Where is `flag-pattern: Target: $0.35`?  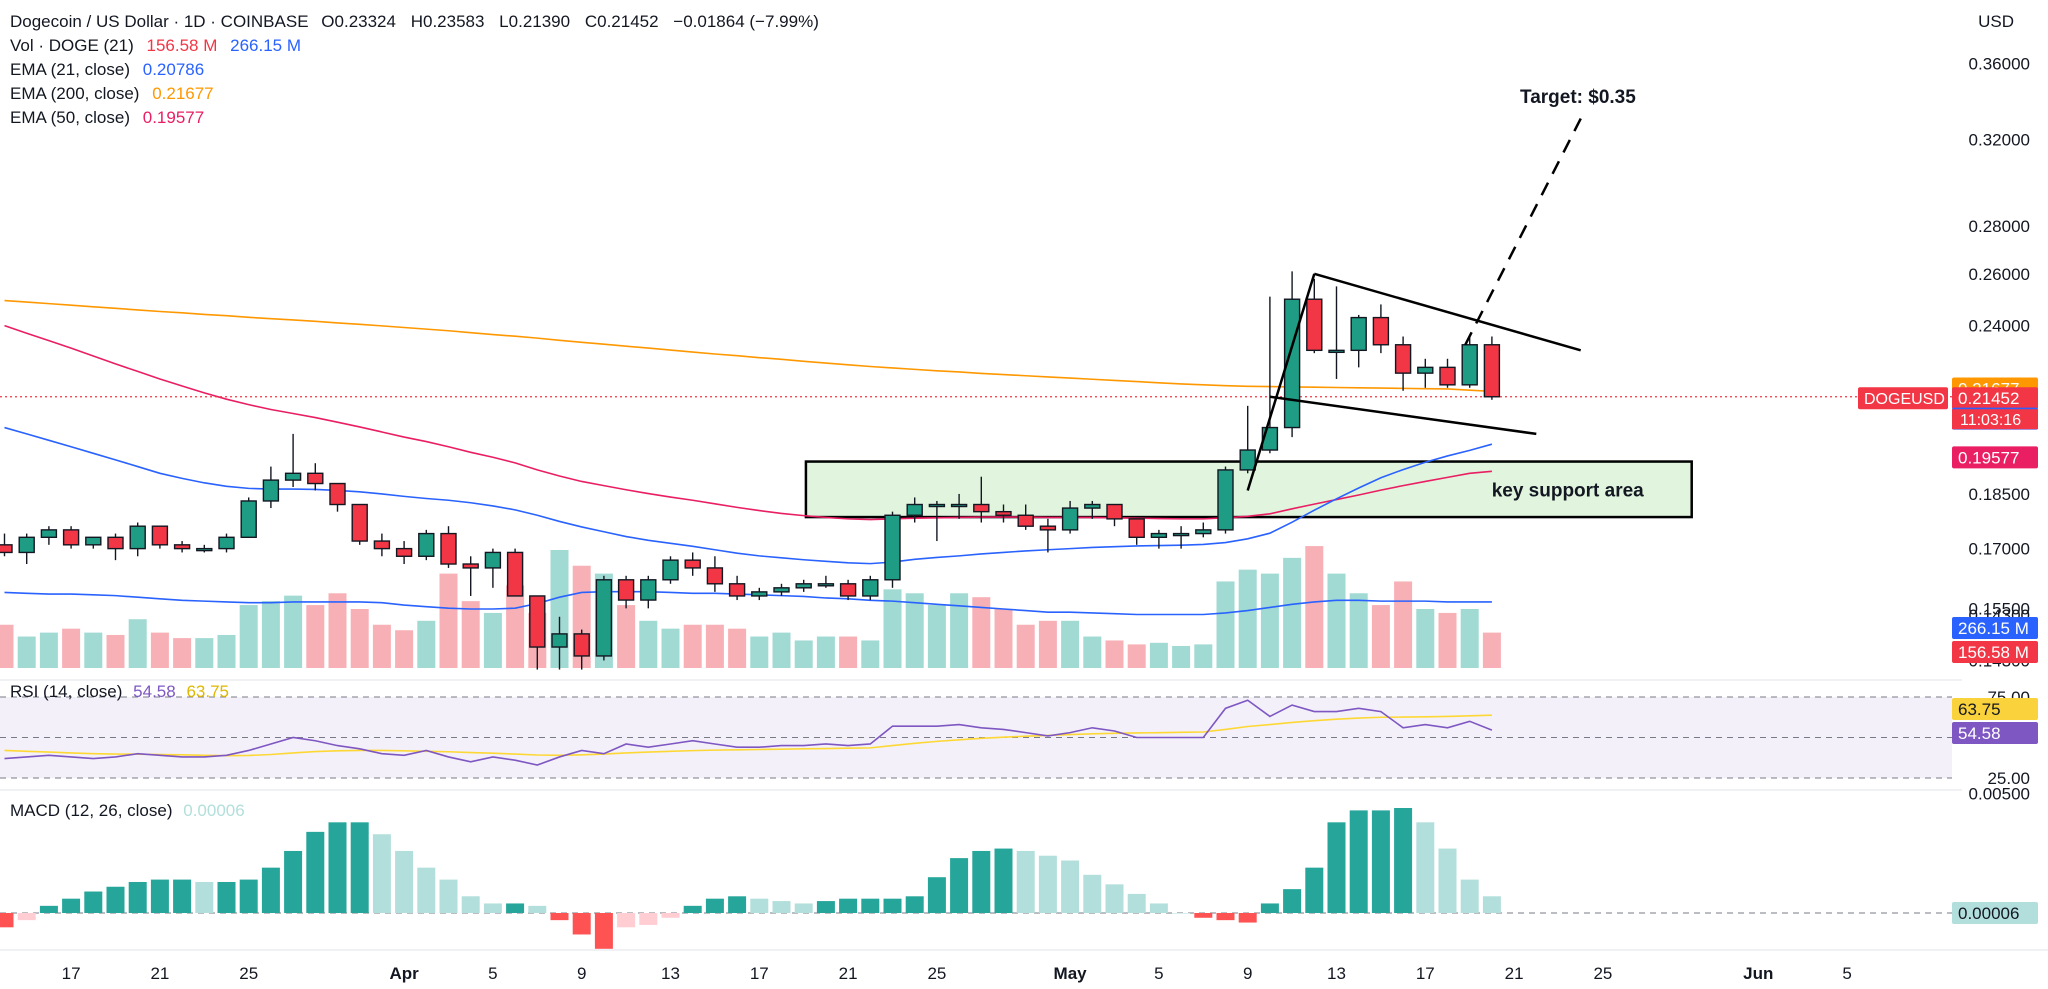
flag-pattern: Target: $0.35 is located at coordinates (1441, 289).